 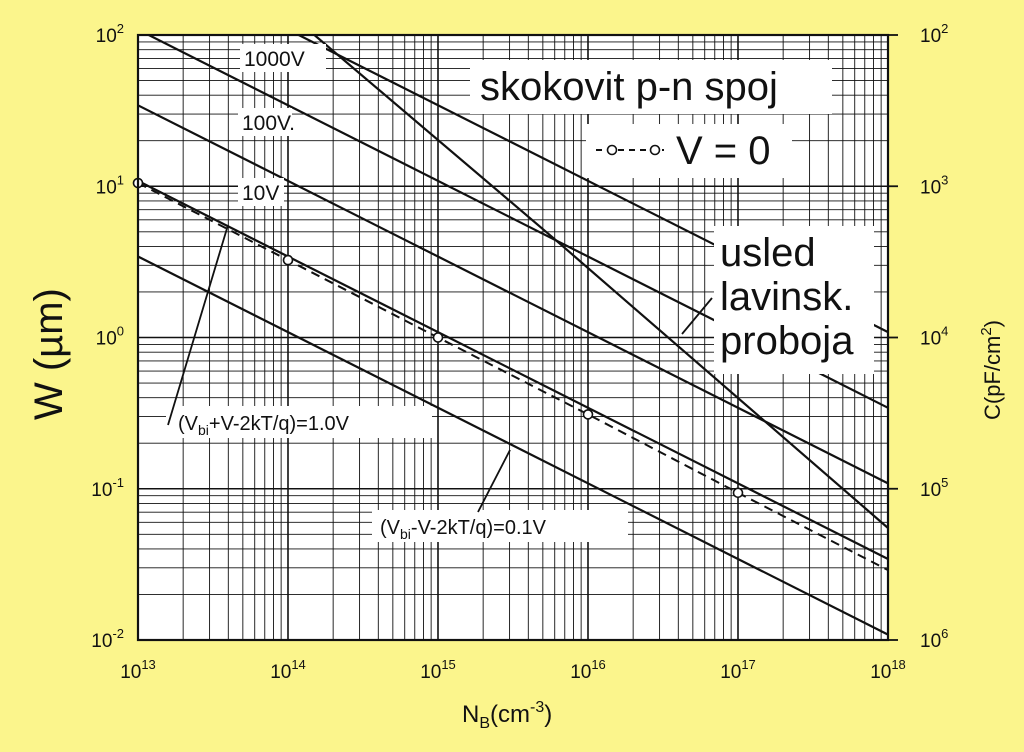 I want to click on y-tick-label: 10¹, so click(x=110, y=185).